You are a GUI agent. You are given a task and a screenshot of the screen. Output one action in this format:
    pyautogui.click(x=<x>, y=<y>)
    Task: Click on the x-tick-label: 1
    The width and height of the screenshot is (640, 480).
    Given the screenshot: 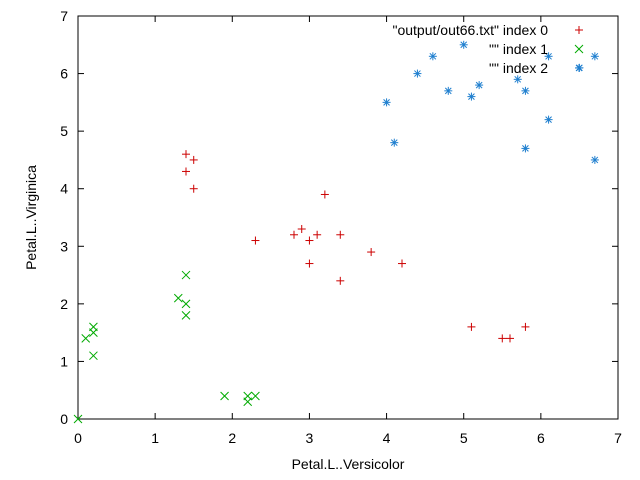 What is the action you would take?
    pyautogui.click(x=155, y=438)
    